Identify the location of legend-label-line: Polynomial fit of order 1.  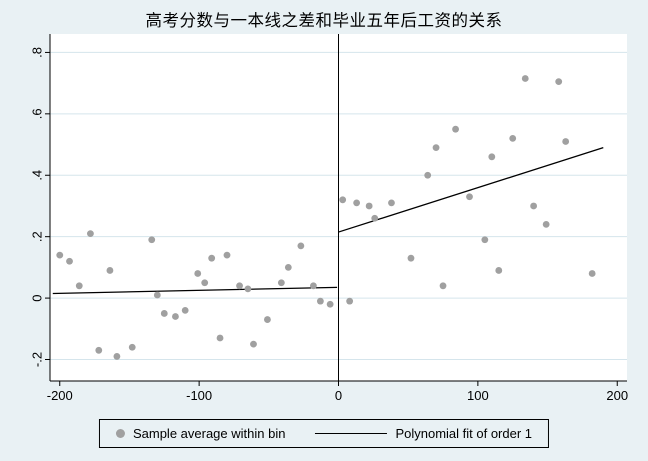
(464, 433).